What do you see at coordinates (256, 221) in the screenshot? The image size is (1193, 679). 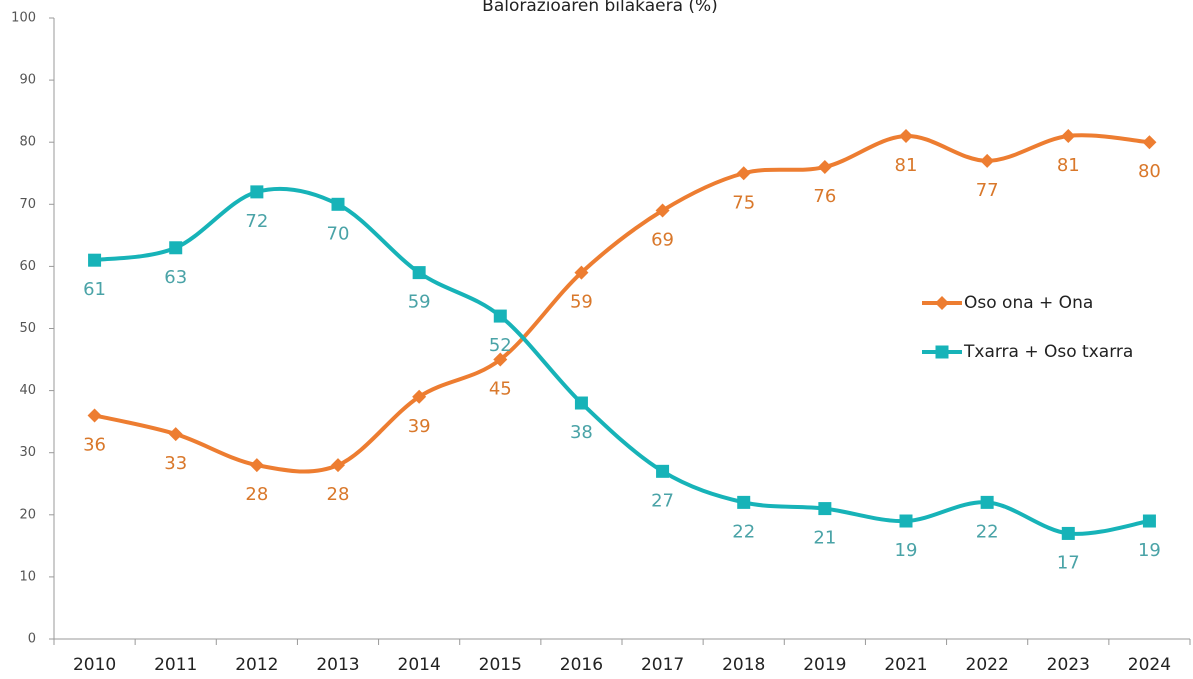 I see `data-label: 72` at bounding box center [256, 221].